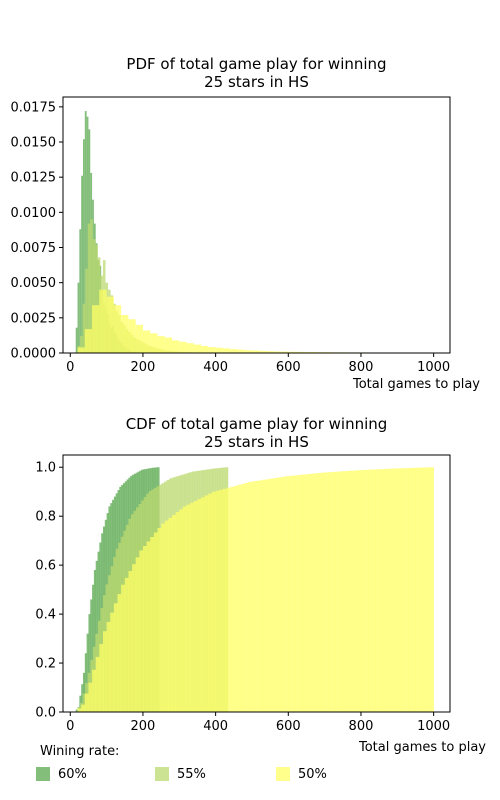 The image size is (500, 800). What do you see at coordinates (45, 468) in the screenshot?
I see `y-tick-label: 1.0` at bounding box center [45, 468].